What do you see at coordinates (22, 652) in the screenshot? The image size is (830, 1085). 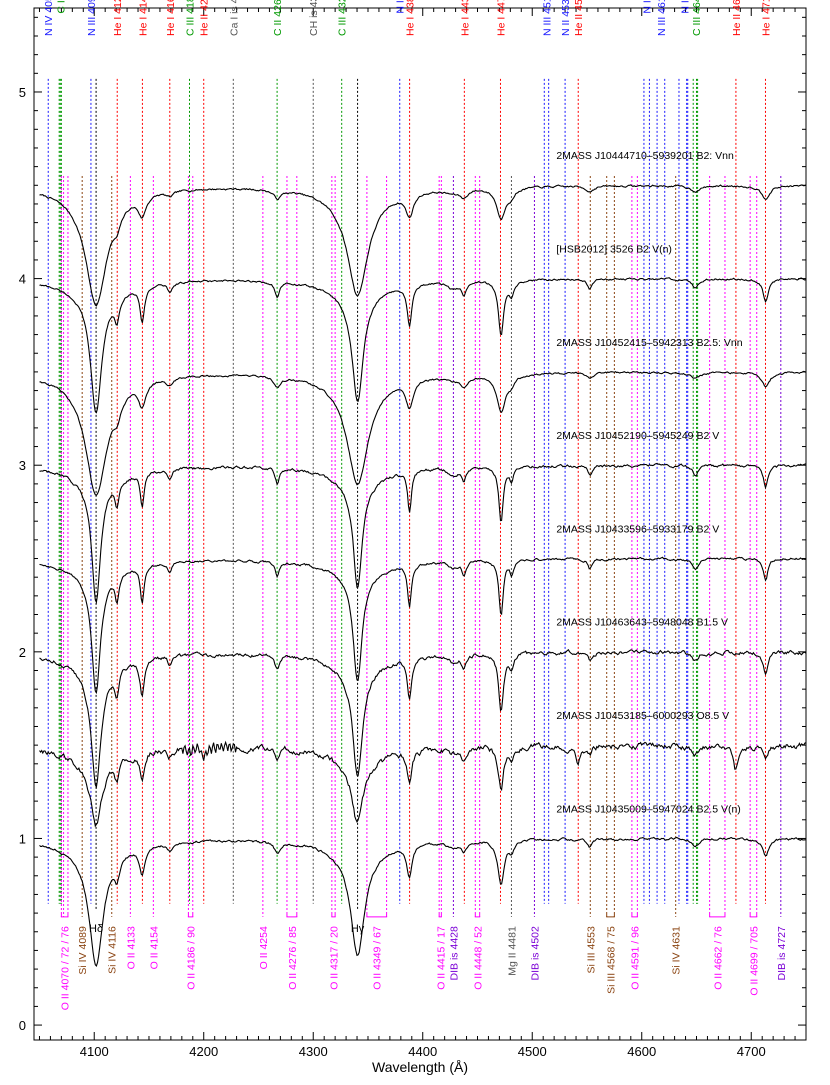 I see `y-tick-label: 2` at bounding box center [22, 652].